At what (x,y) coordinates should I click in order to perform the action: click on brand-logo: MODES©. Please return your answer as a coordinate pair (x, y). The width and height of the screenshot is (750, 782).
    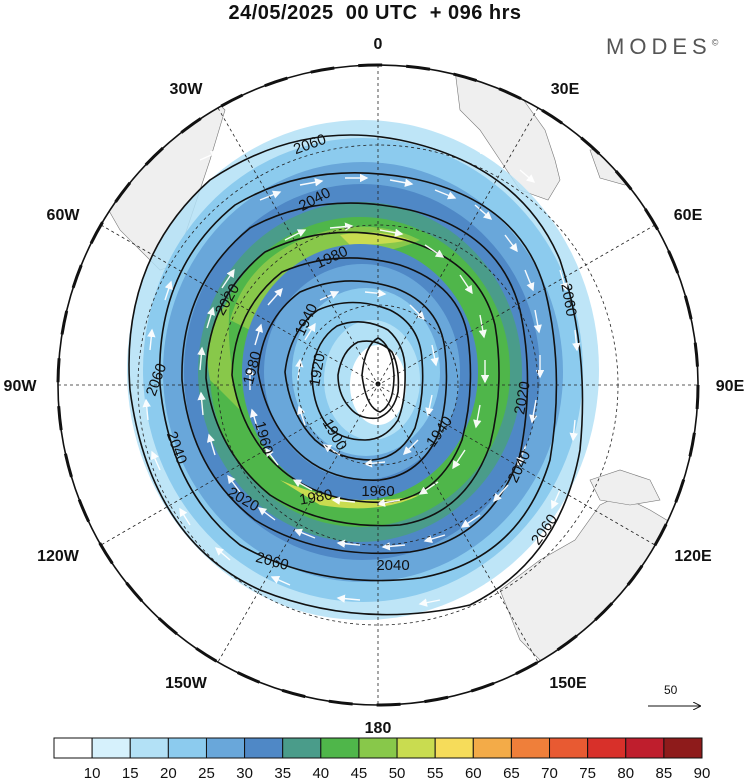
    Looking at the image, I should click on (662, 46).